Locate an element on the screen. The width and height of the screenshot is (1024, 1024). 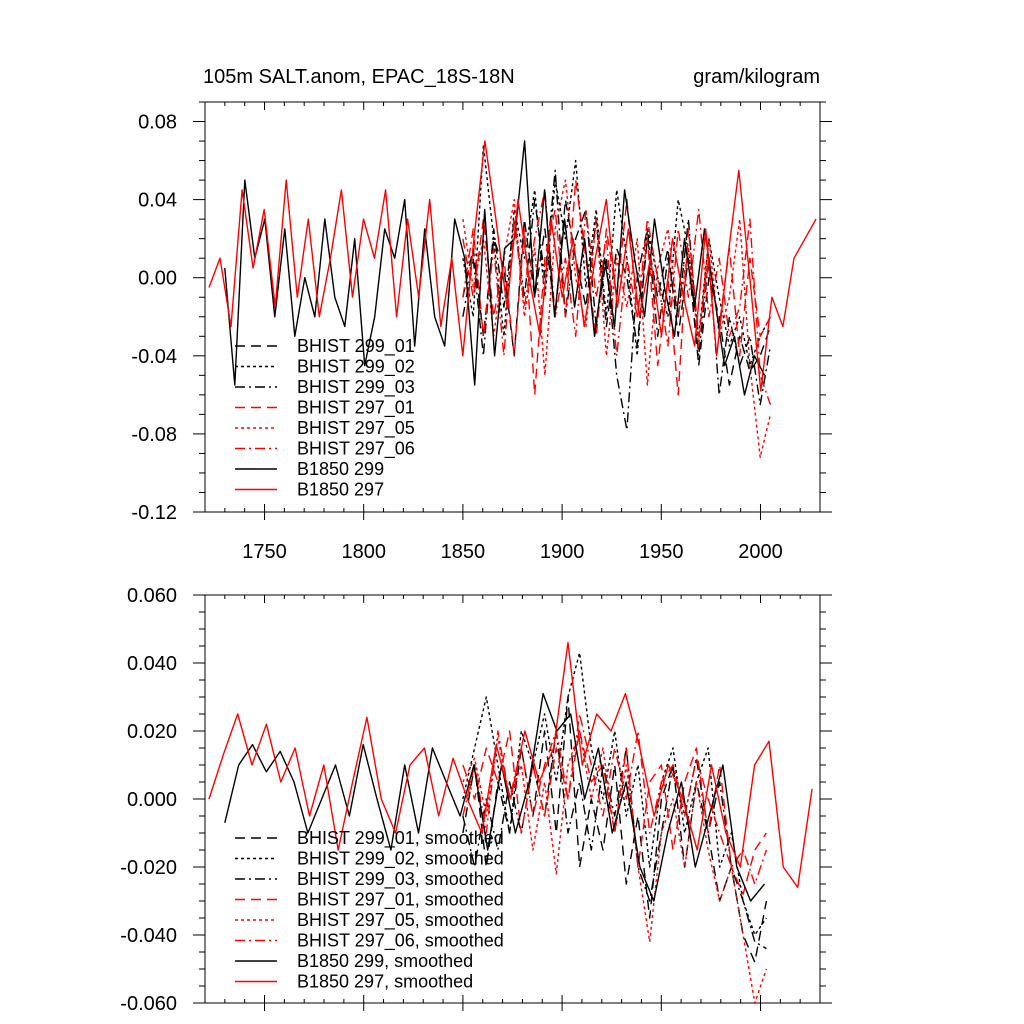
y-tick-label: 0.040 is located at coordinates (152, 664).